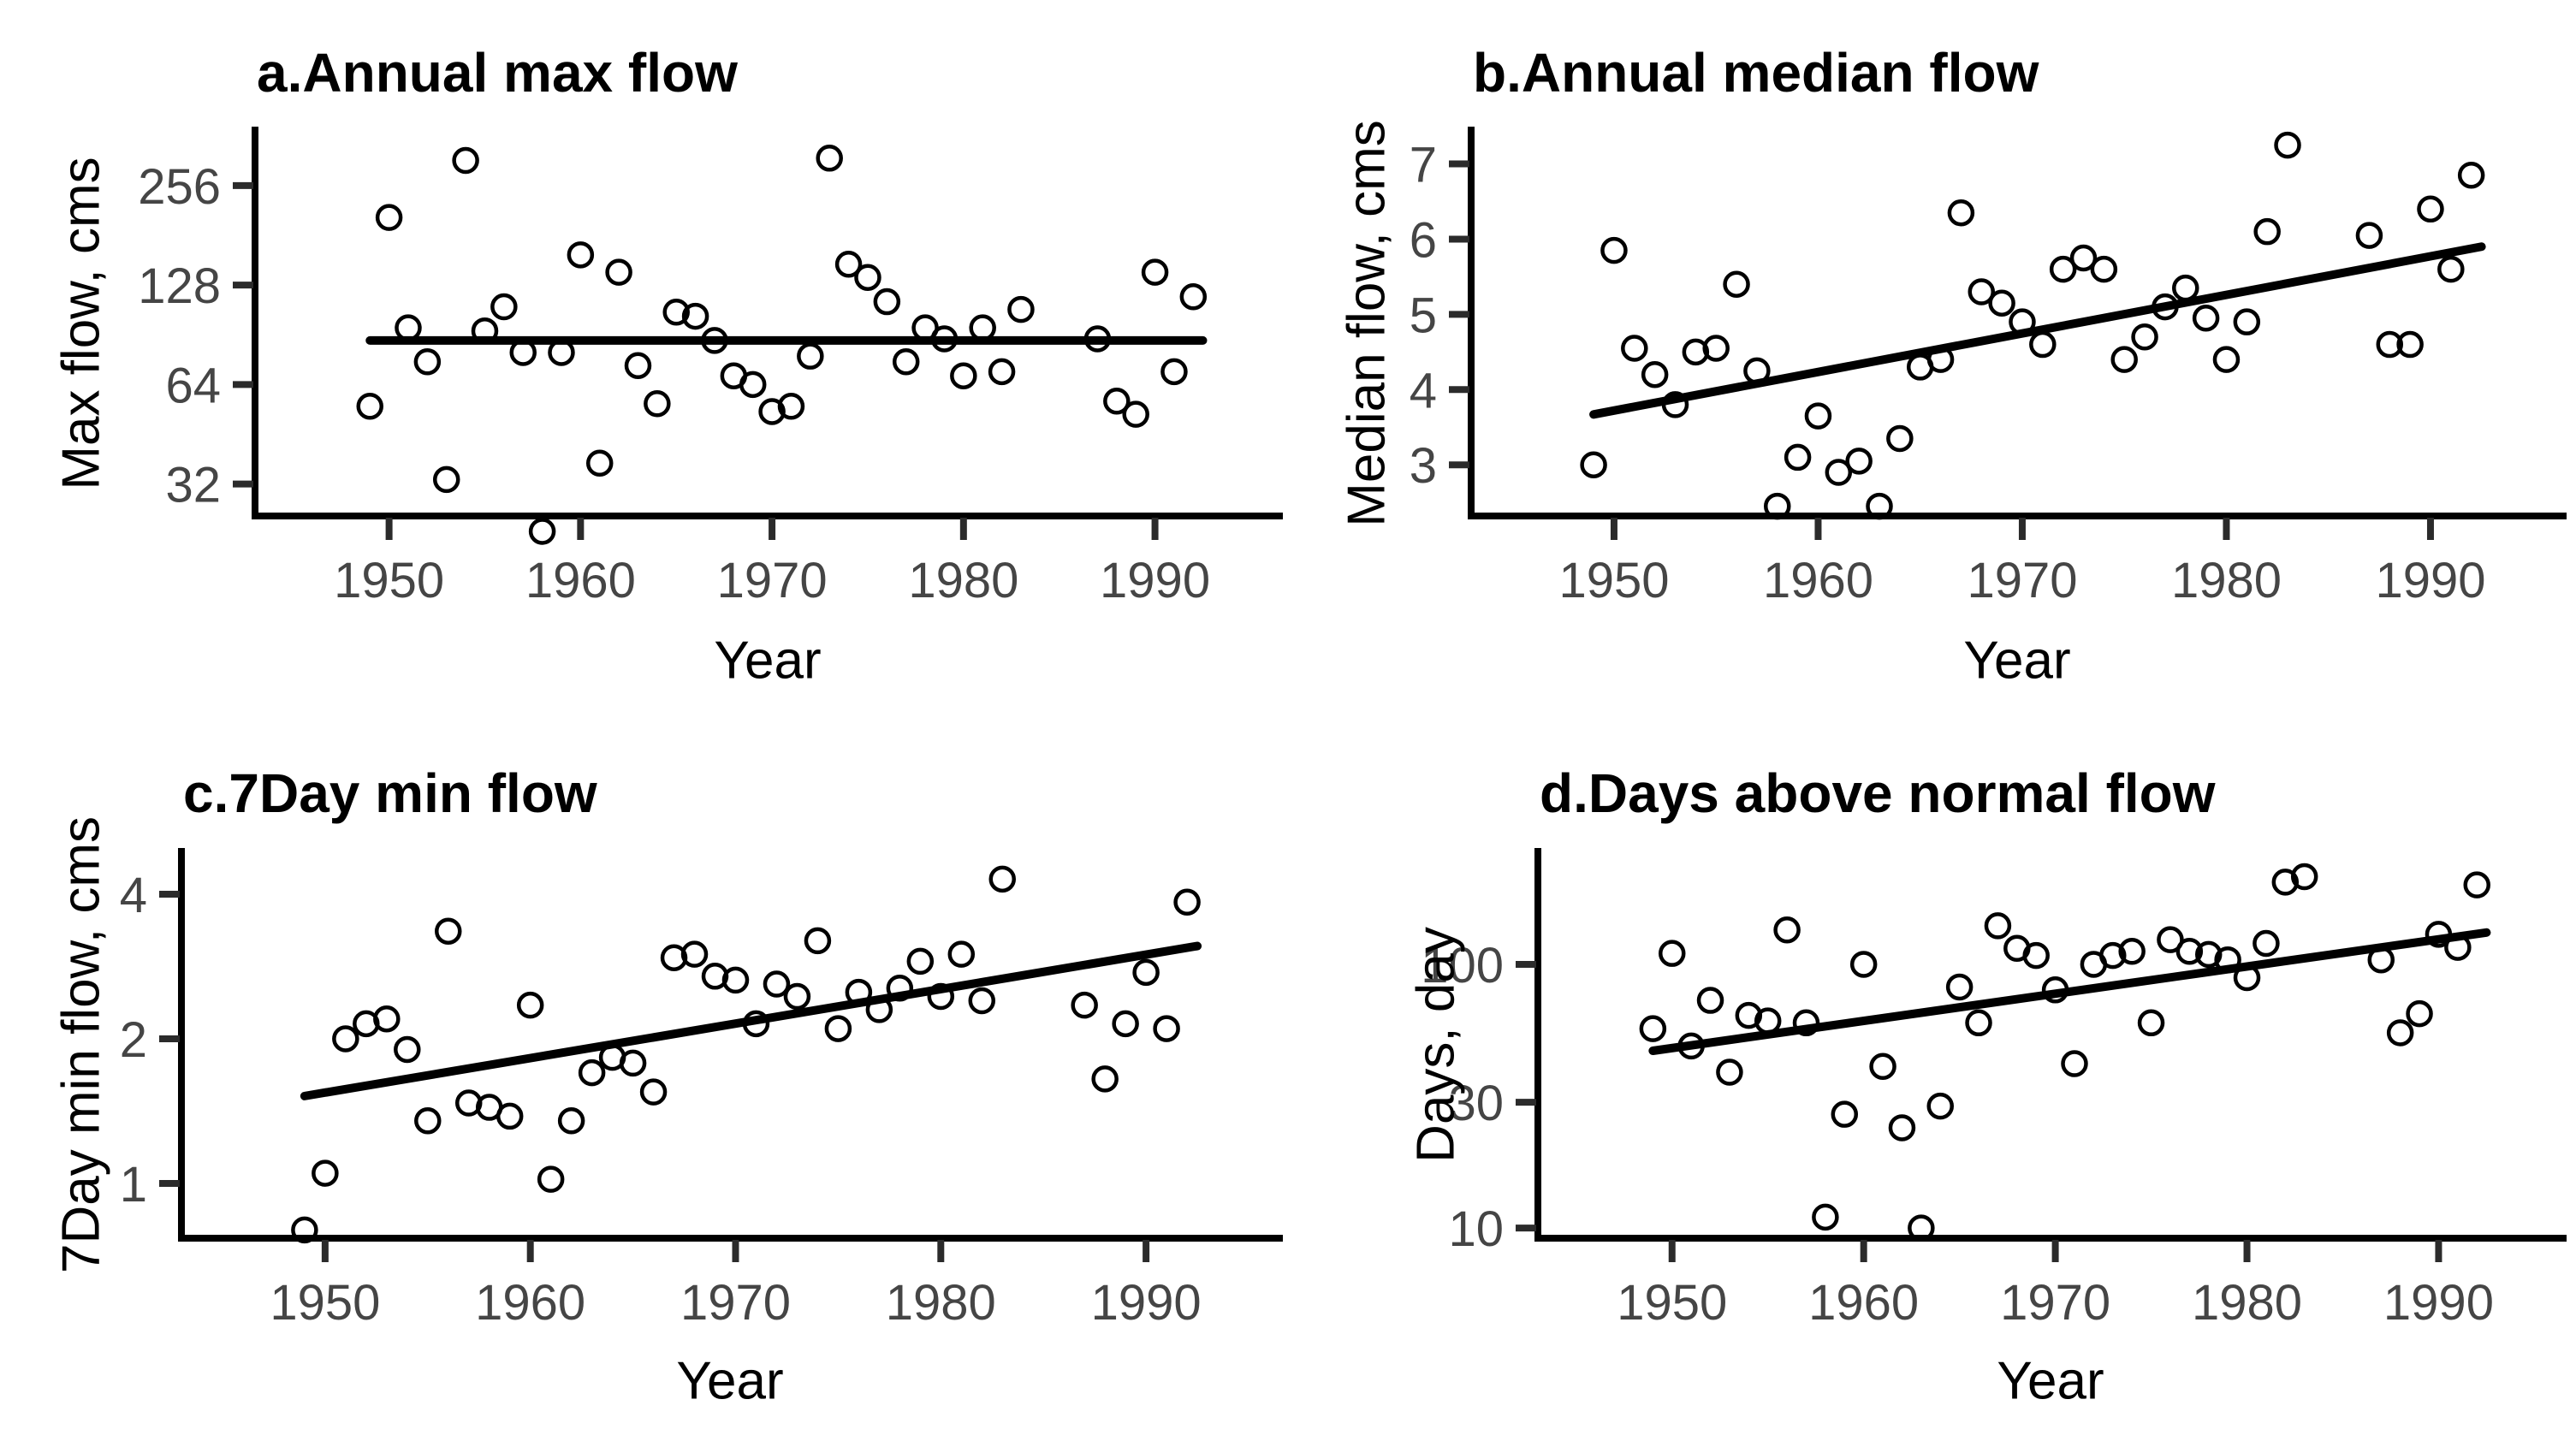 The height and width of the screenshot is (1441, 2576). What do you see at coordinates (1476, 1229) in the screenshot?
I see `y-tick-label: 10` at bounding box center [1476, 1229].